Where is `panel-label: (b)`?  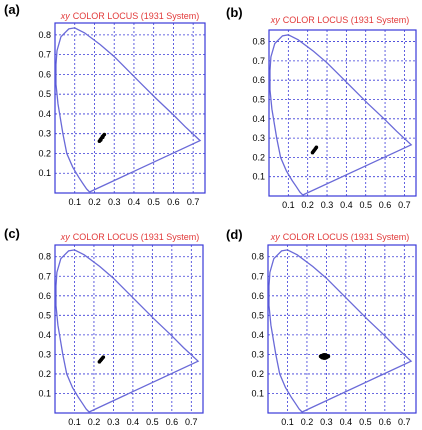 panel-label: (b) is located at coordinates (234, 12).